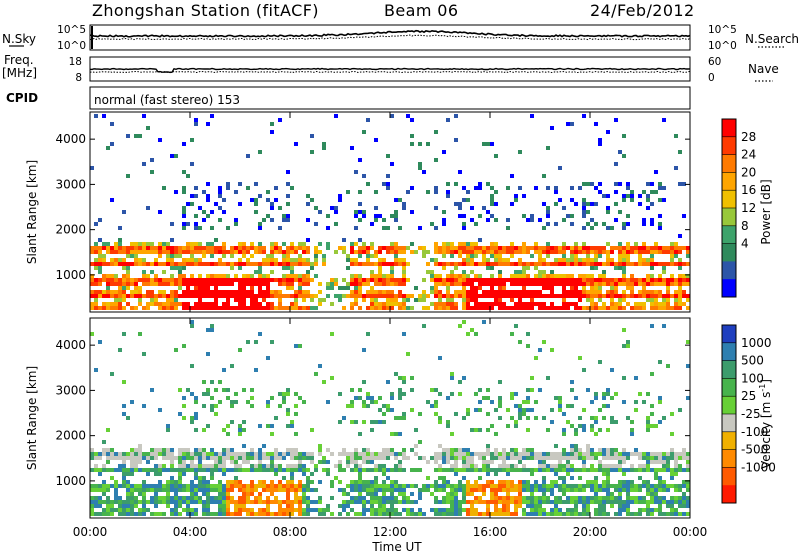  Describe the element at coordinates (390, 532) in the screenshot. I see `x-tick-label: 12:00` at that location.